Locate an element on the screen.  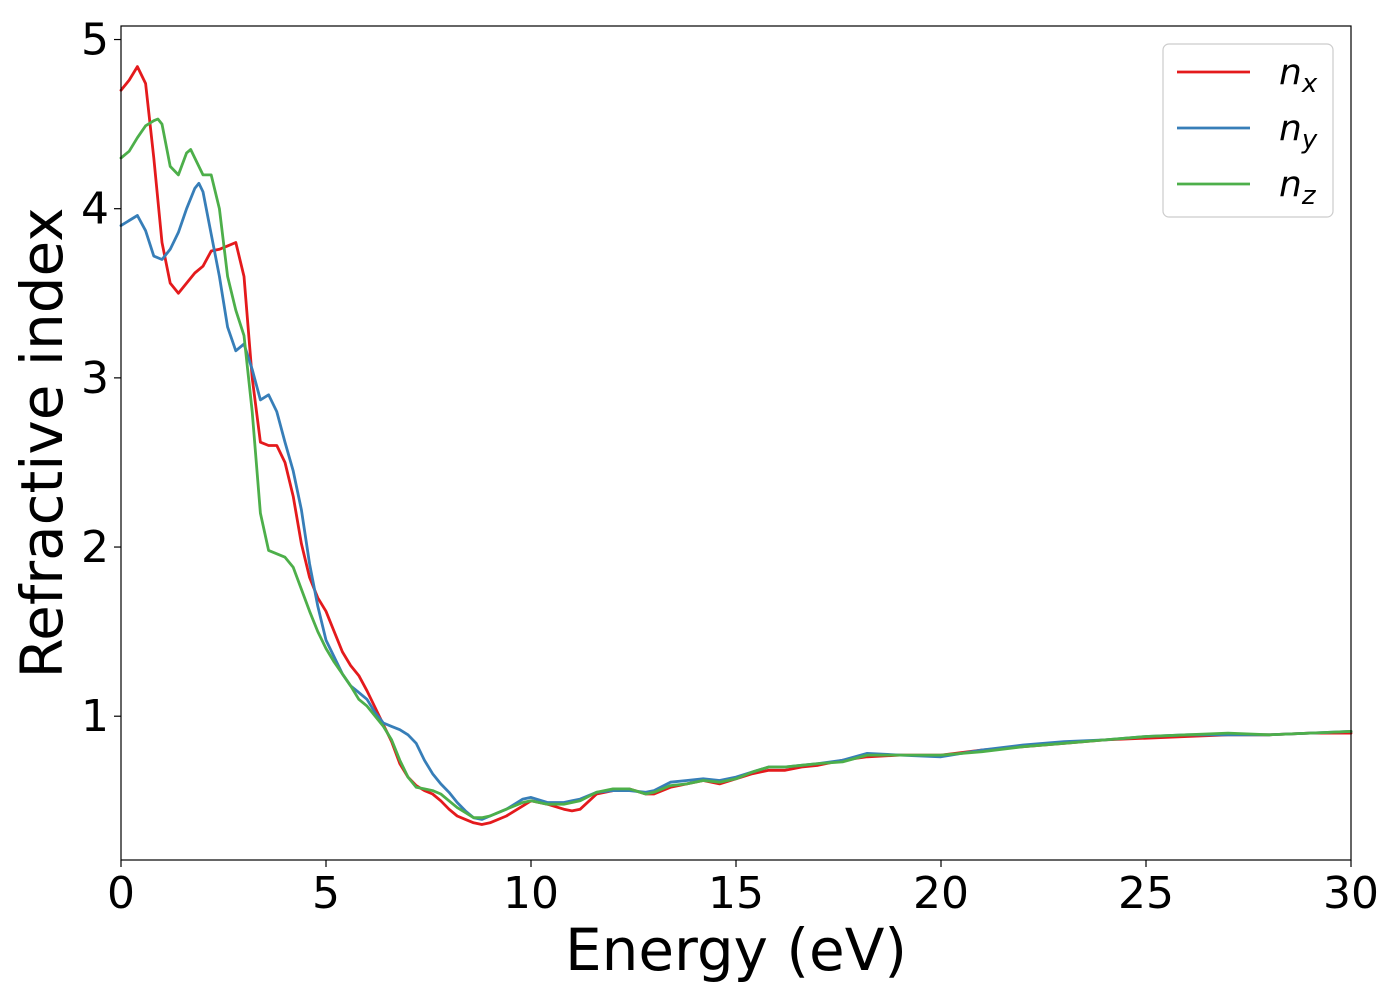
legend-label-z: nz is located at coordinates (1298, 187).